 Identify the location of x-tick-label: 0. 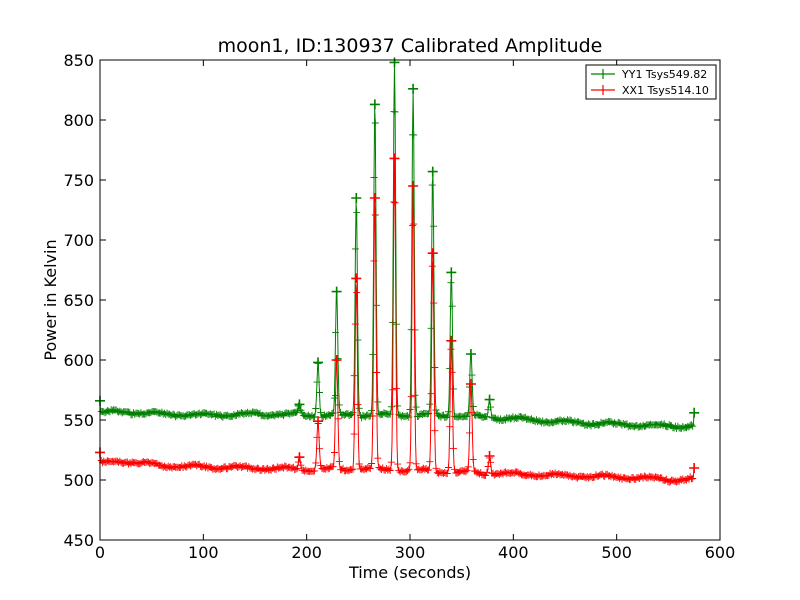
(100, 552).